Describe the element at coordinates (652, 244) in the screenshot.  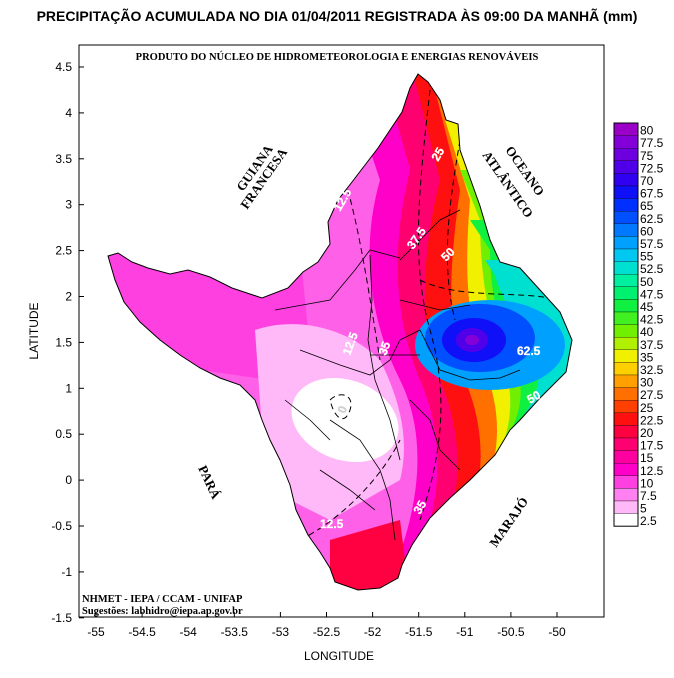
I see `legend-label: 57.5` at that location.